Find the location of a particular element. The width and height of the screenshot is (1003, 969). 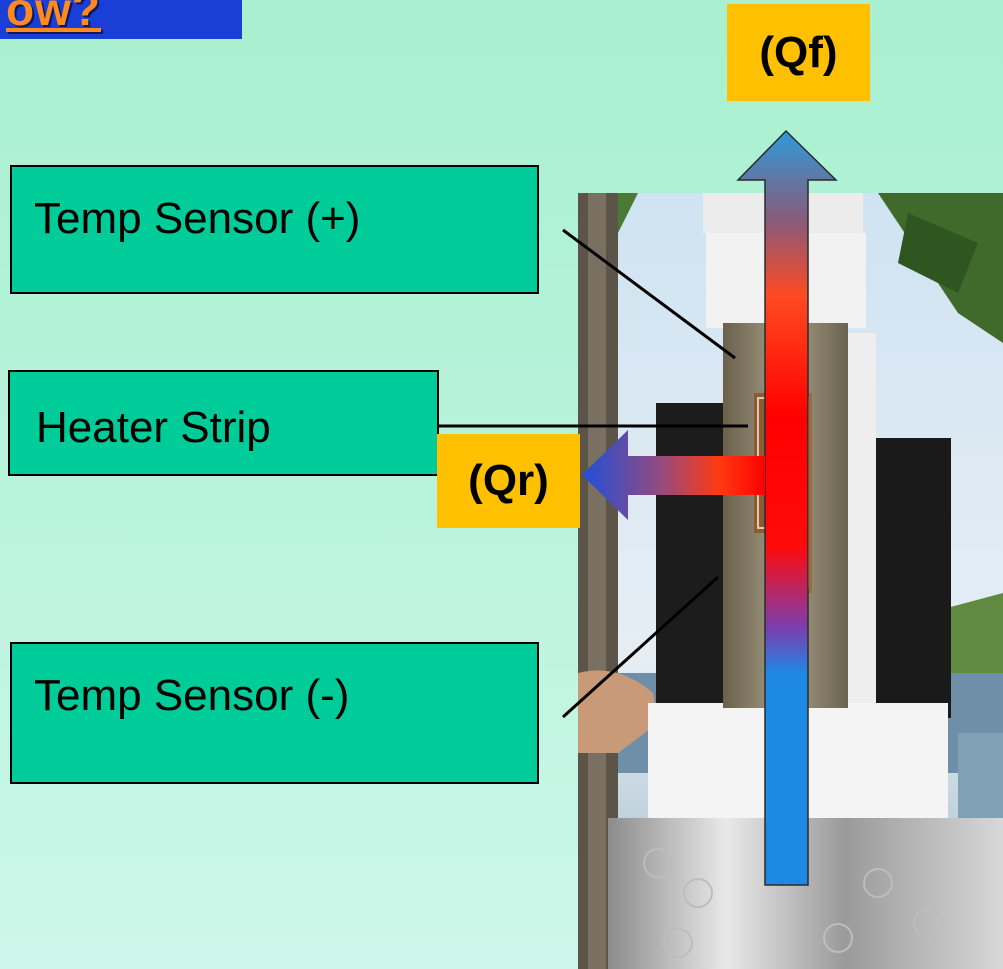

qr-arrow is located at coordinates (673, 475).